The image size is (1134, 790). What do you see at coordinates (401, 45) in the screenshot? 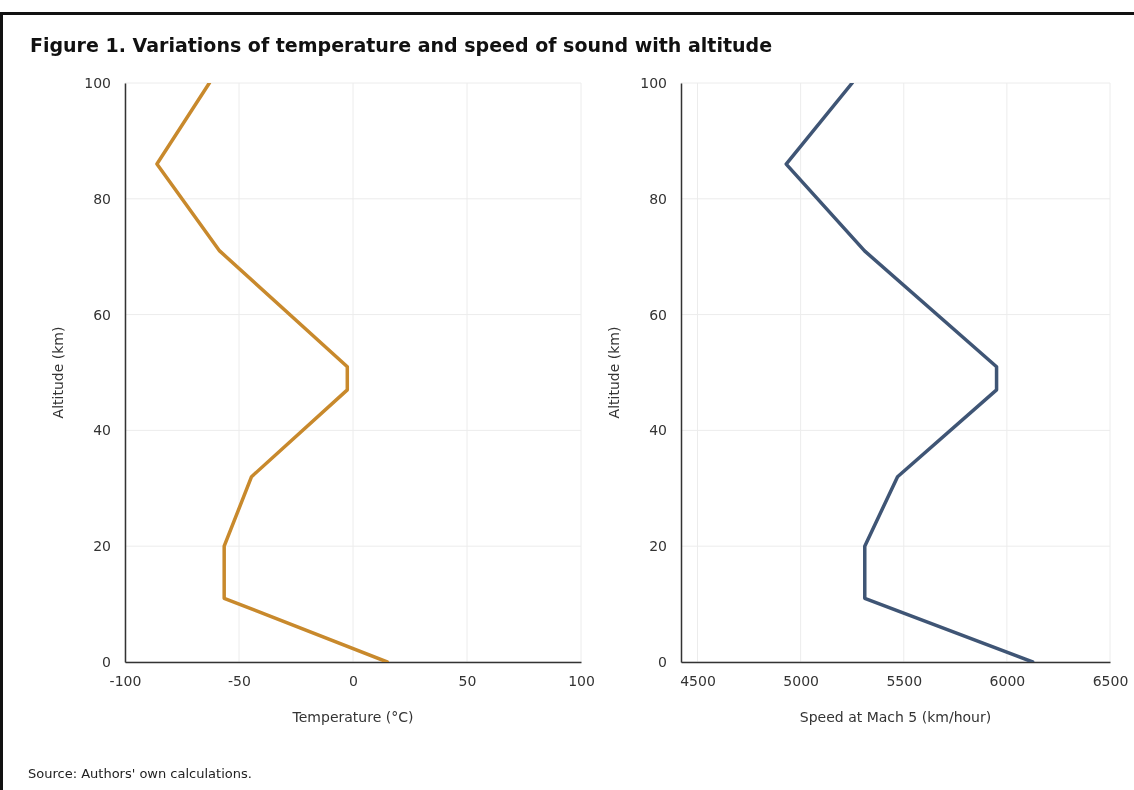
I see `chart-title: Figure 1. Variations of temperature and speed of sound with altitude` at bounding box center [401, 45].